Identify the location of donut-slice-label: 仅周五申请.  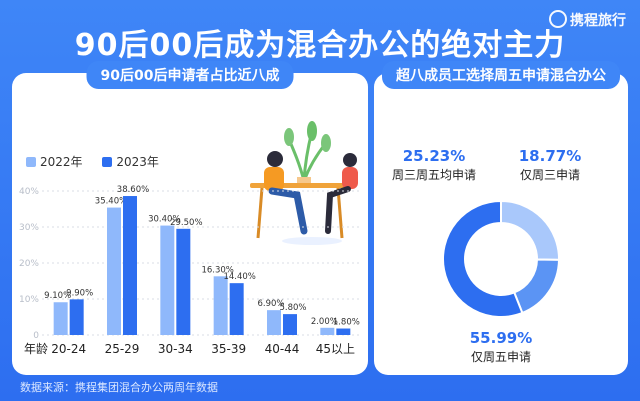
(501, 357).